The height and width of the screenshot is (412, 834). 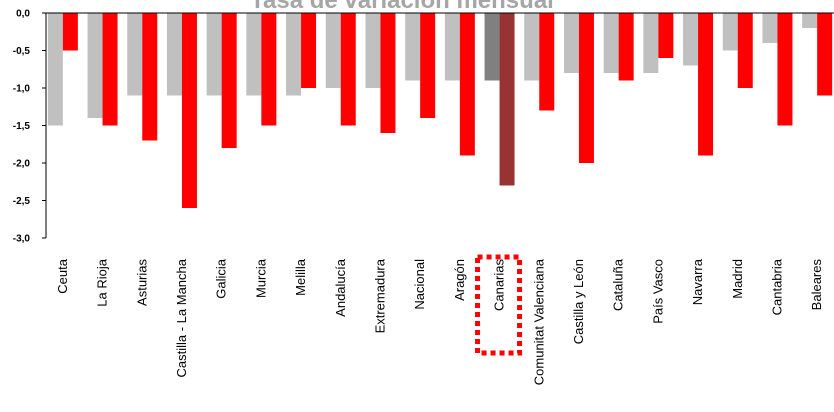 What do you see at coordinates (221, 278) in the screenshot?
I see `category-label: Galicia` at bounding box center [221, 278].